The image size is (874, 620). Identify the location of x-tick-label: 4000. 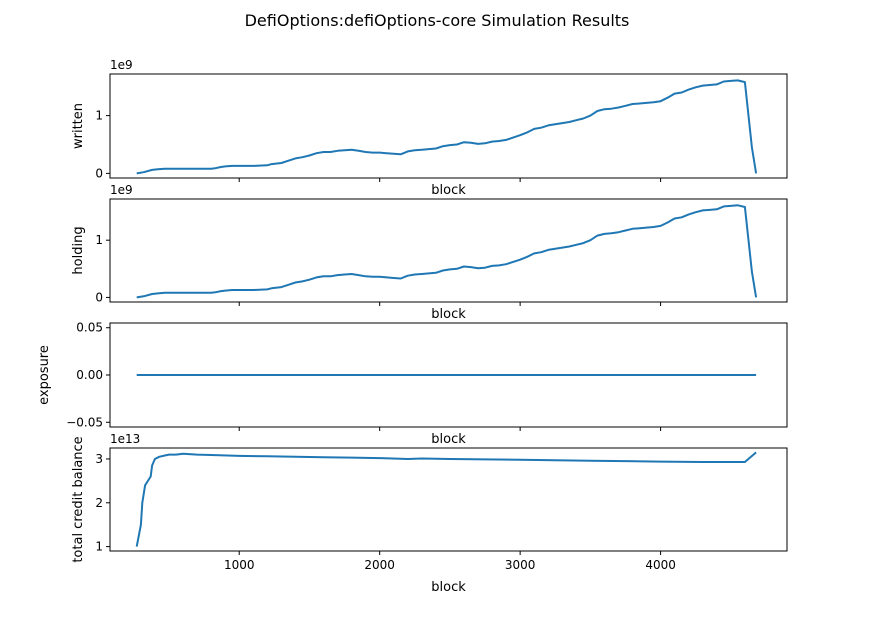
(660, 565).